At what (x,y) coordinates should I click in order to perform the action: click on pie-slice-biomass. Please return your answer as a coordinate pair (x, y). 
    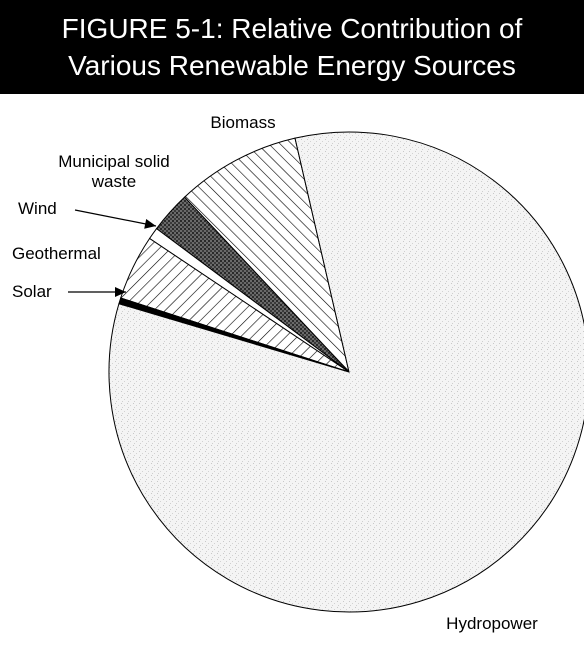
    Looking at the image, I should click on (266, 255).